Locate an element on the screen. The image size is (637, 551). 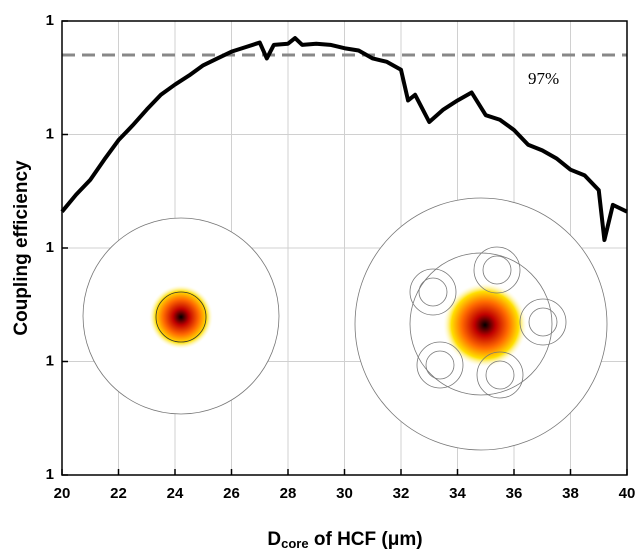
x-tick-label: 30 is located at coordinates (344, 493).